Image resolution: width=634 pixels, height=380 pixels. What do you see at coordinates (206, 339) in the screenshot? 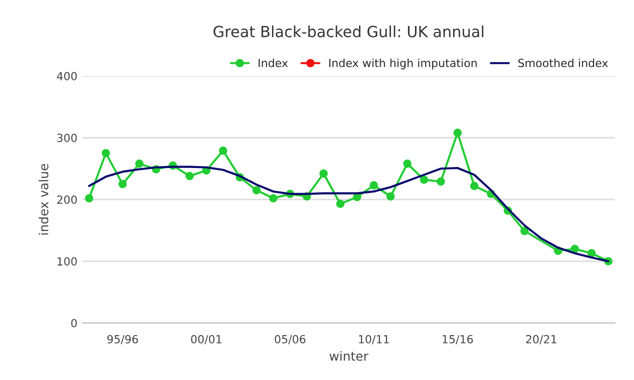
I see `x-tick-label: 00/01` at bounding box center [206, 339].